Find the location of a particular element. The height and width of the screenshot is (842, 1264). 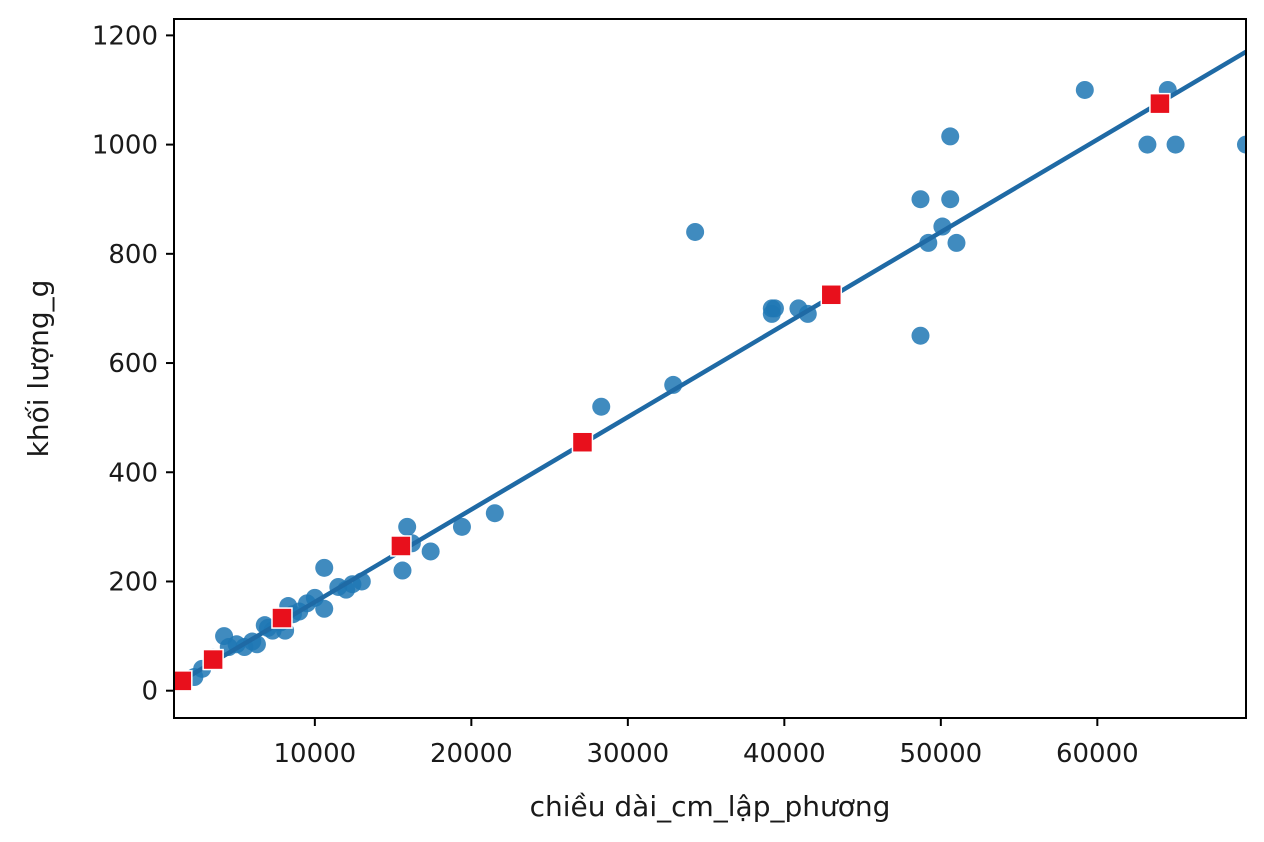

y-tick-label: 600 is located at coordinates (133, 364).